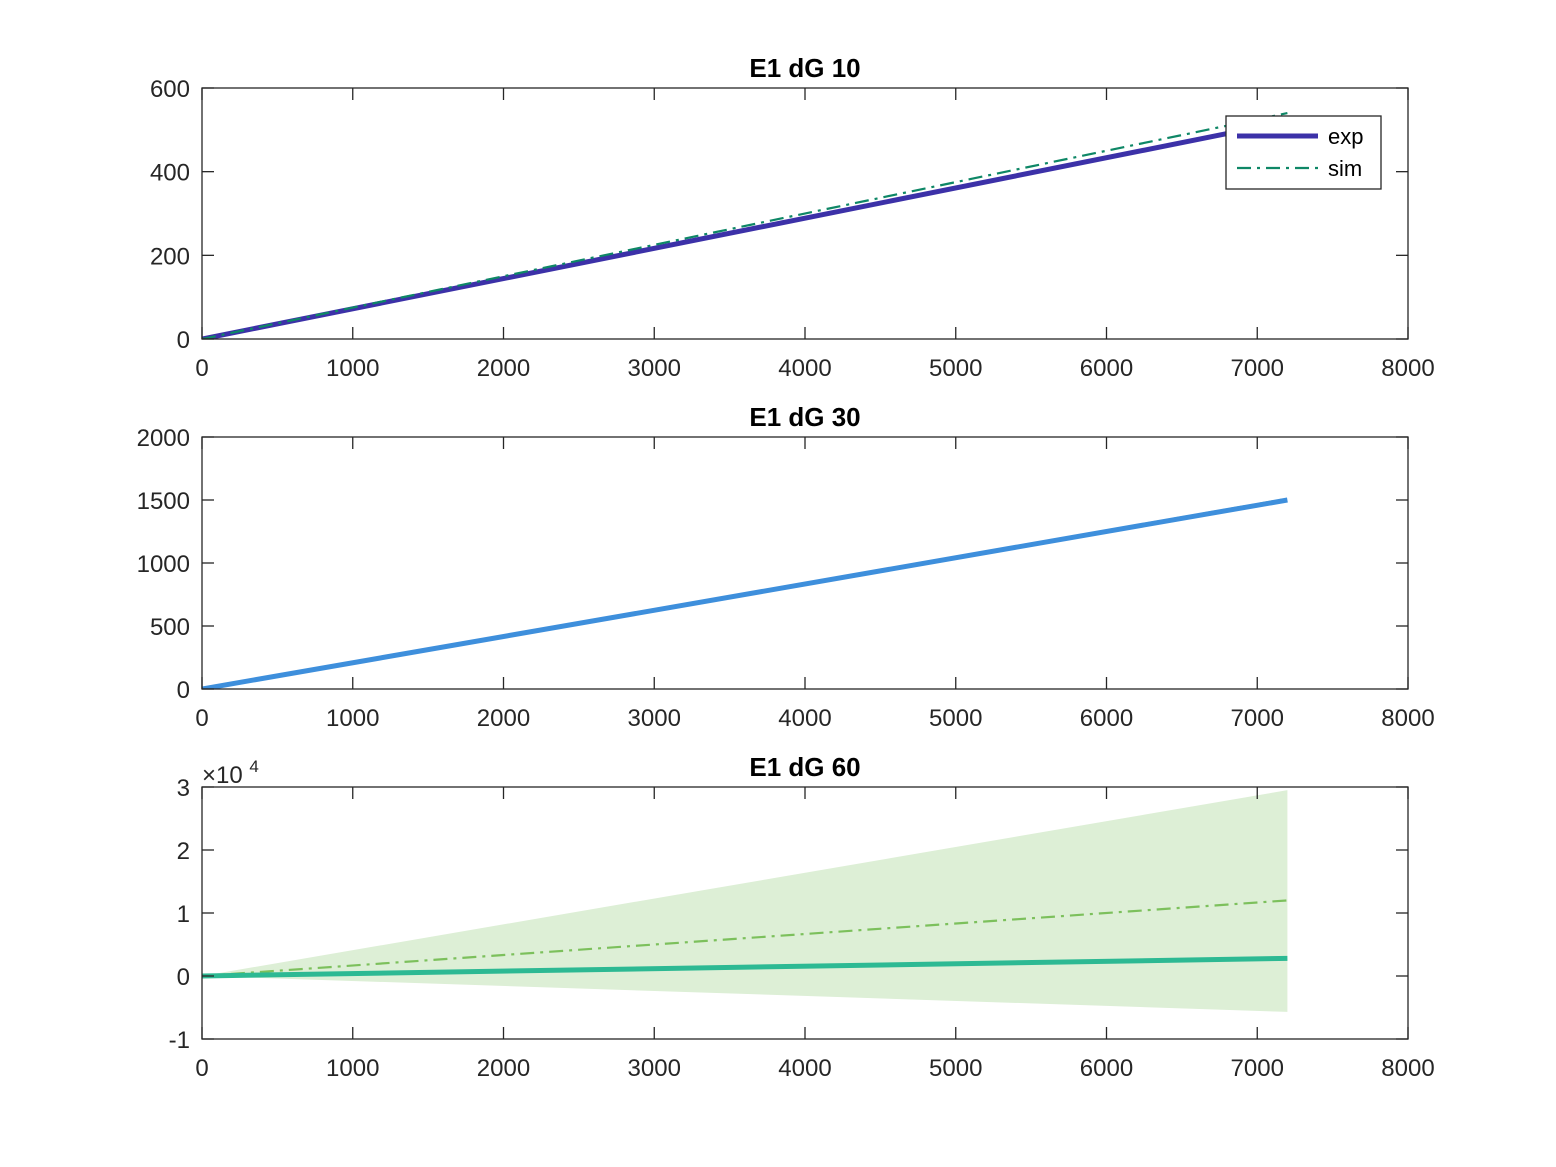  I want to click on series-line-exp, so click(745, 229).